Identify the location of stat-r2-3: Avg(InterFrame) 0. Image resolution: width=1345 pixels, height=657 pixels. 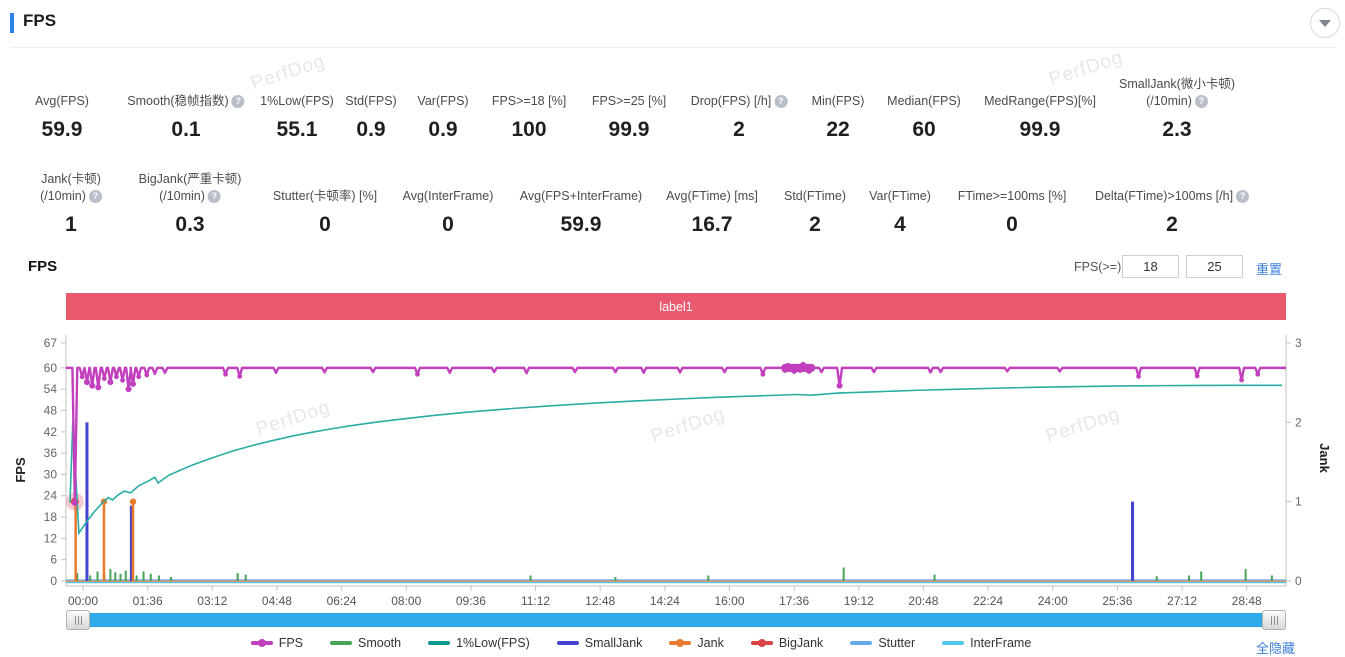
(448, 203).